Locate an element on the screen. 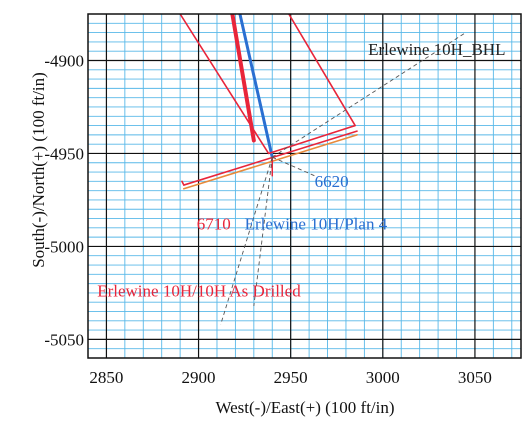 The height and width of the screenshot is (430, 531). x-tick-label: 2950 is located at coordinates (291, 377).